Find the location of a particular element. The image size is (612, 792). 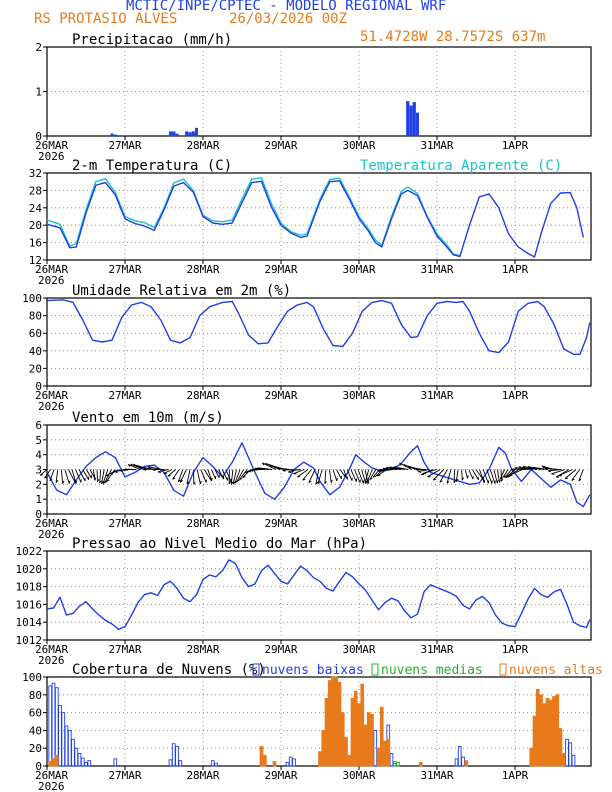

rh-ytick-label: 20 is located at coordinates (35, 368).